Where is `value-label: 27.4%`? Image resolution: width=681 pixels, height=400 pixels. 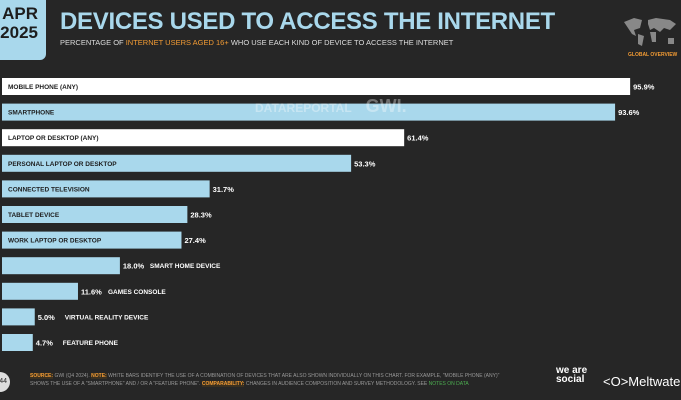 value-label: 27.4% is located at coordinates (195, 240).